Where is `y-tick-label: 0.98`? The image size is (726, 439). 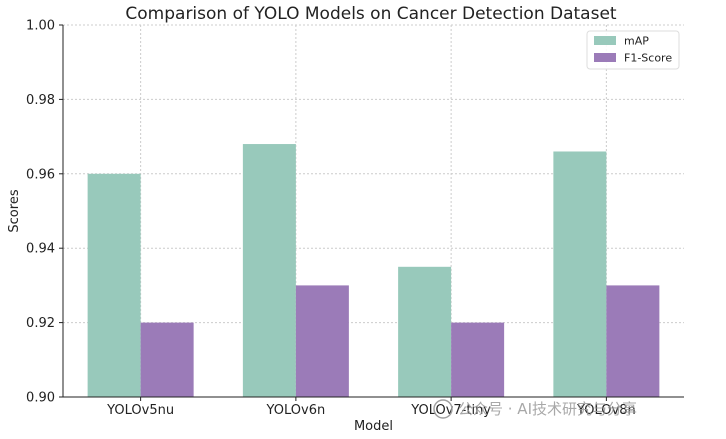
y-tick-label: 0.98 is located at coordinates (40, 100).